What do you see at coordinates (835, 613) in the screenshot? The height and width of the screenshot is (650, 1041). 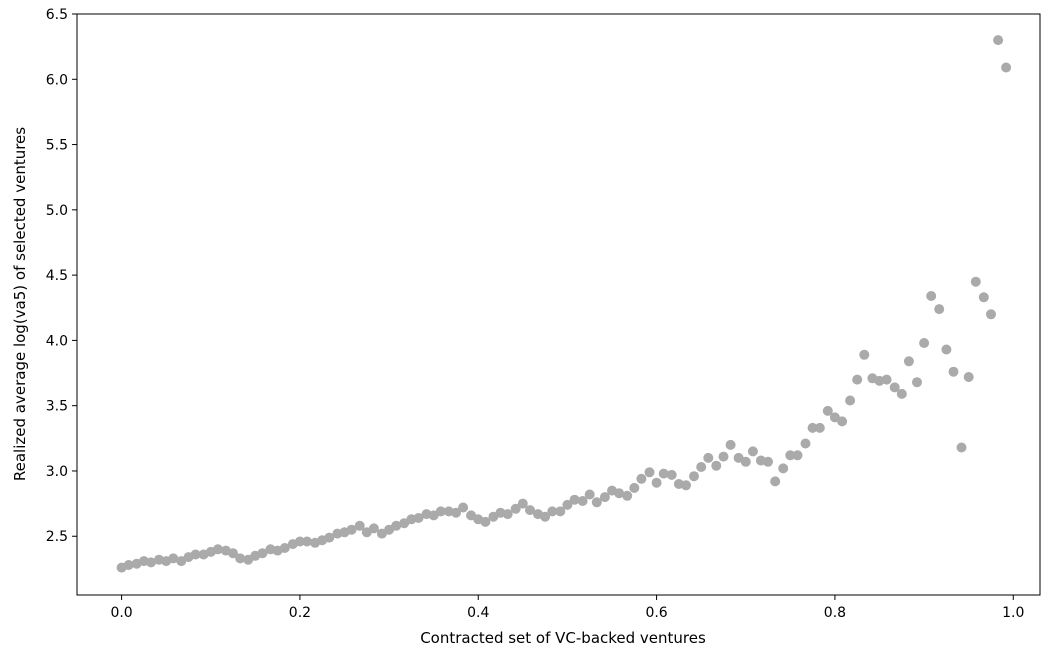 I see `x-tick-label: 0.8` at bounding box center [835, 613].